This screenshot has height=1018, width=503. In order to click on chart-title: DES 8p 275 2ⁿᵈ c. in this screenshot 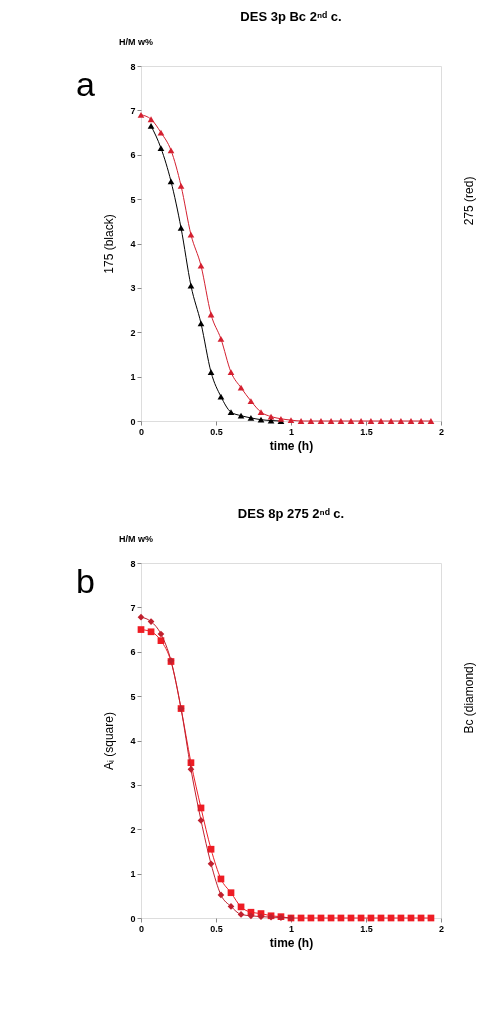, I will do `click(291, 513)`.